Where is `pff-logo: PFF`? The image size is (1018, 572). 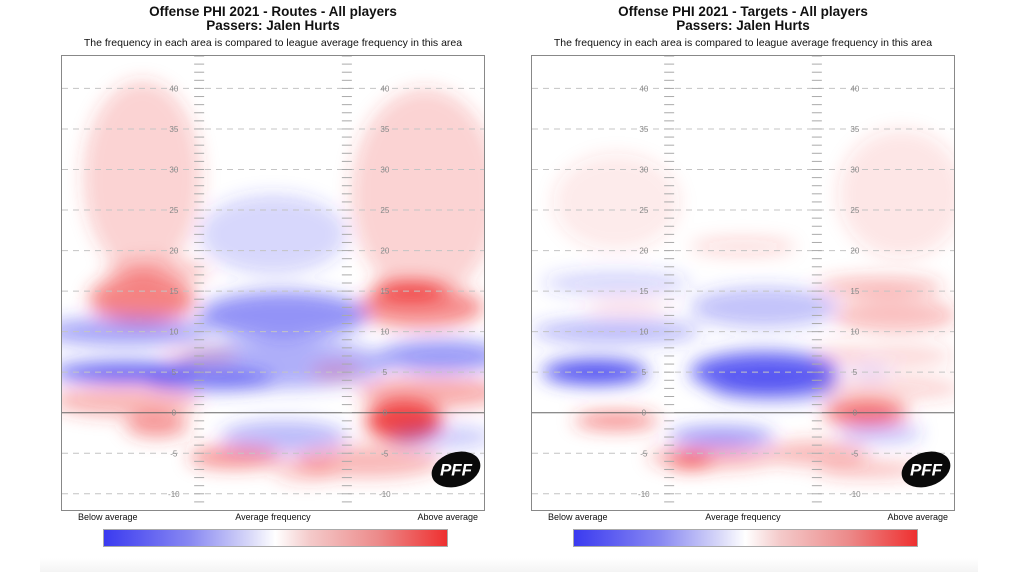
pff-logo: PFF is located at coordinates (456, 469).